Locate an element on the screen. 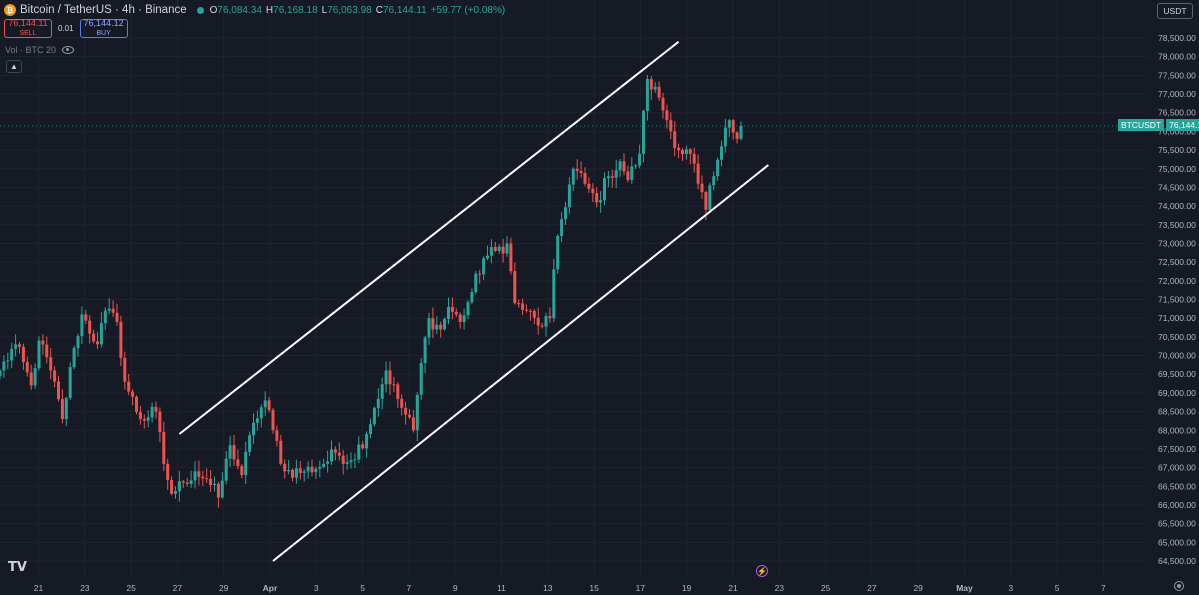 This screenshot has height=595, width=1199. y-tick-label: 75,500.00 is located at coordinates (1177, 150).